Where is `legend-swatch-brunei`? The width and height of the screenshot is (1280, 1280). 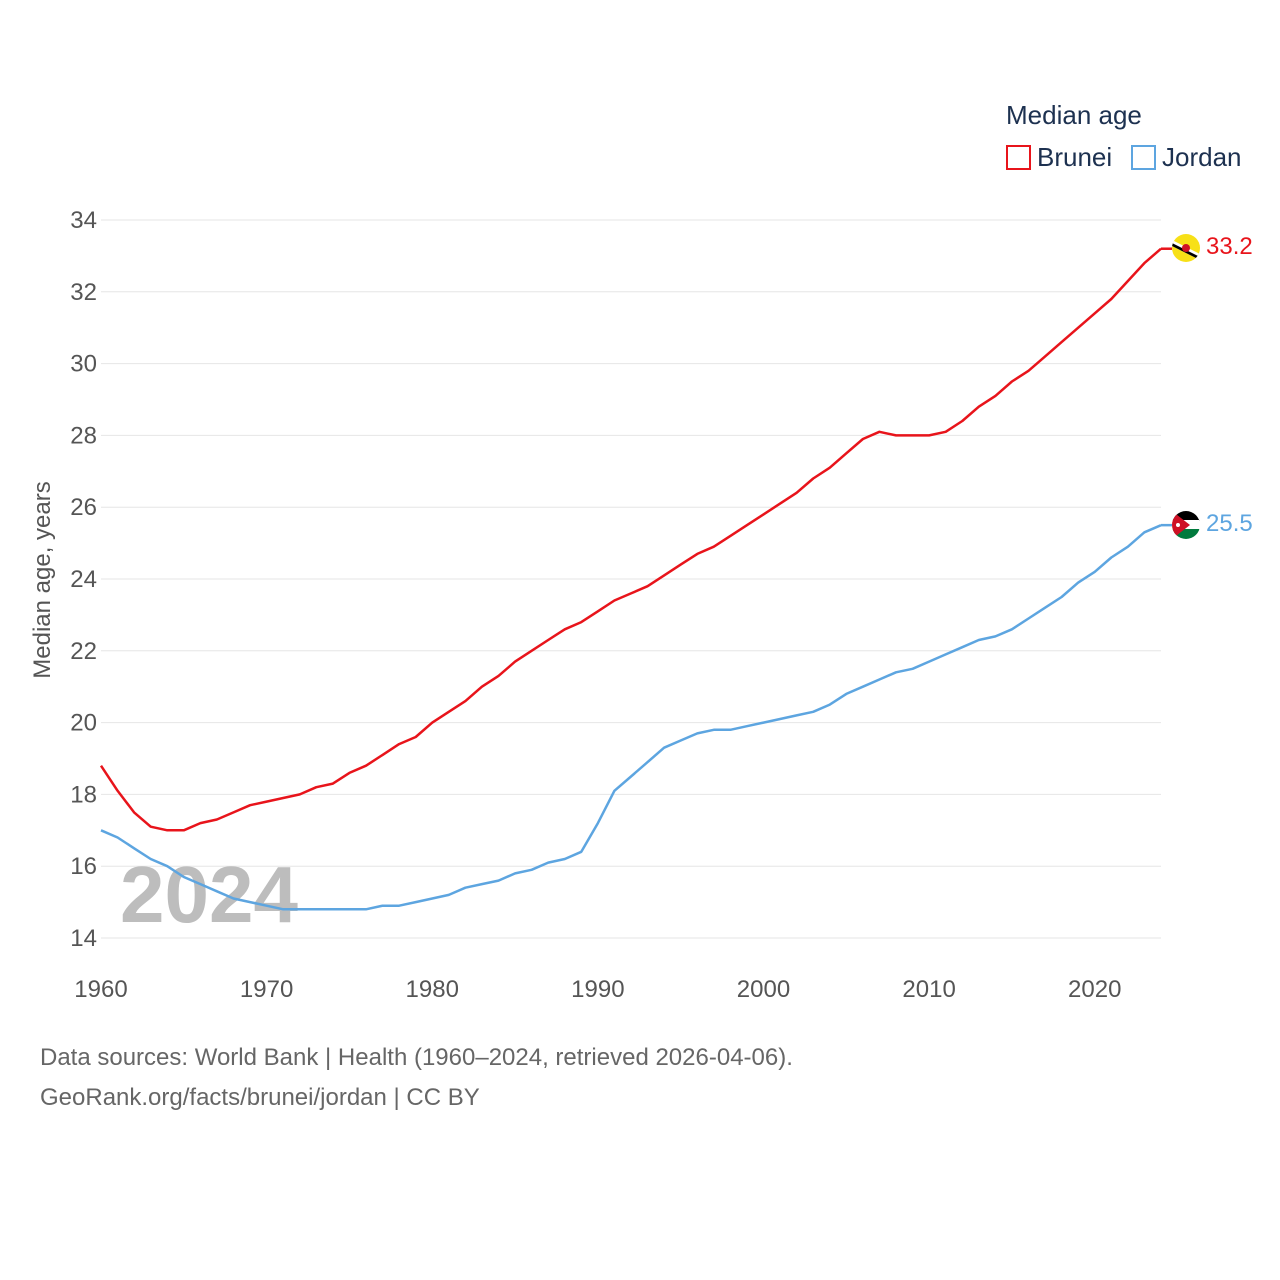 legend-swatch-brunei is located at coordinates (1018, 157).